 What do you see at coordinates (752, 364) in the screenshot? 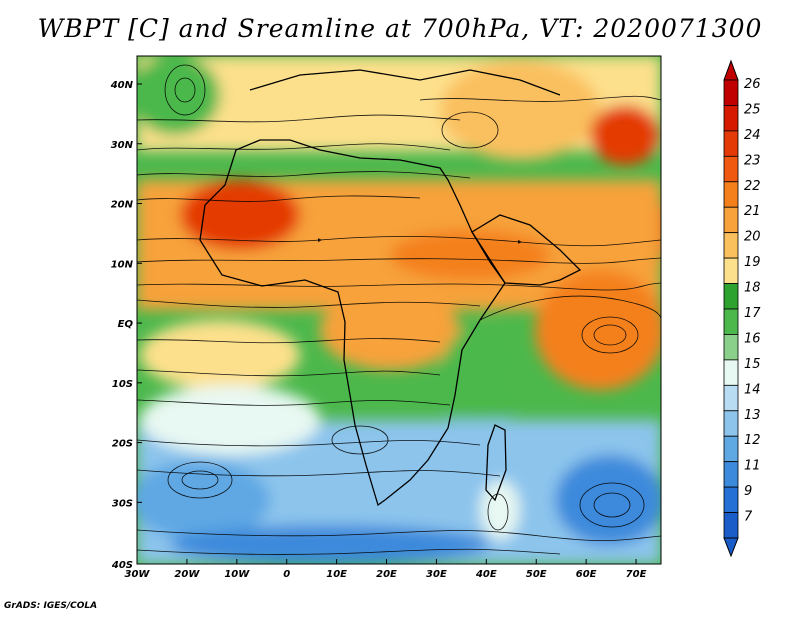
I see `colorbar-label: 15` at bounding box center [752, 364].